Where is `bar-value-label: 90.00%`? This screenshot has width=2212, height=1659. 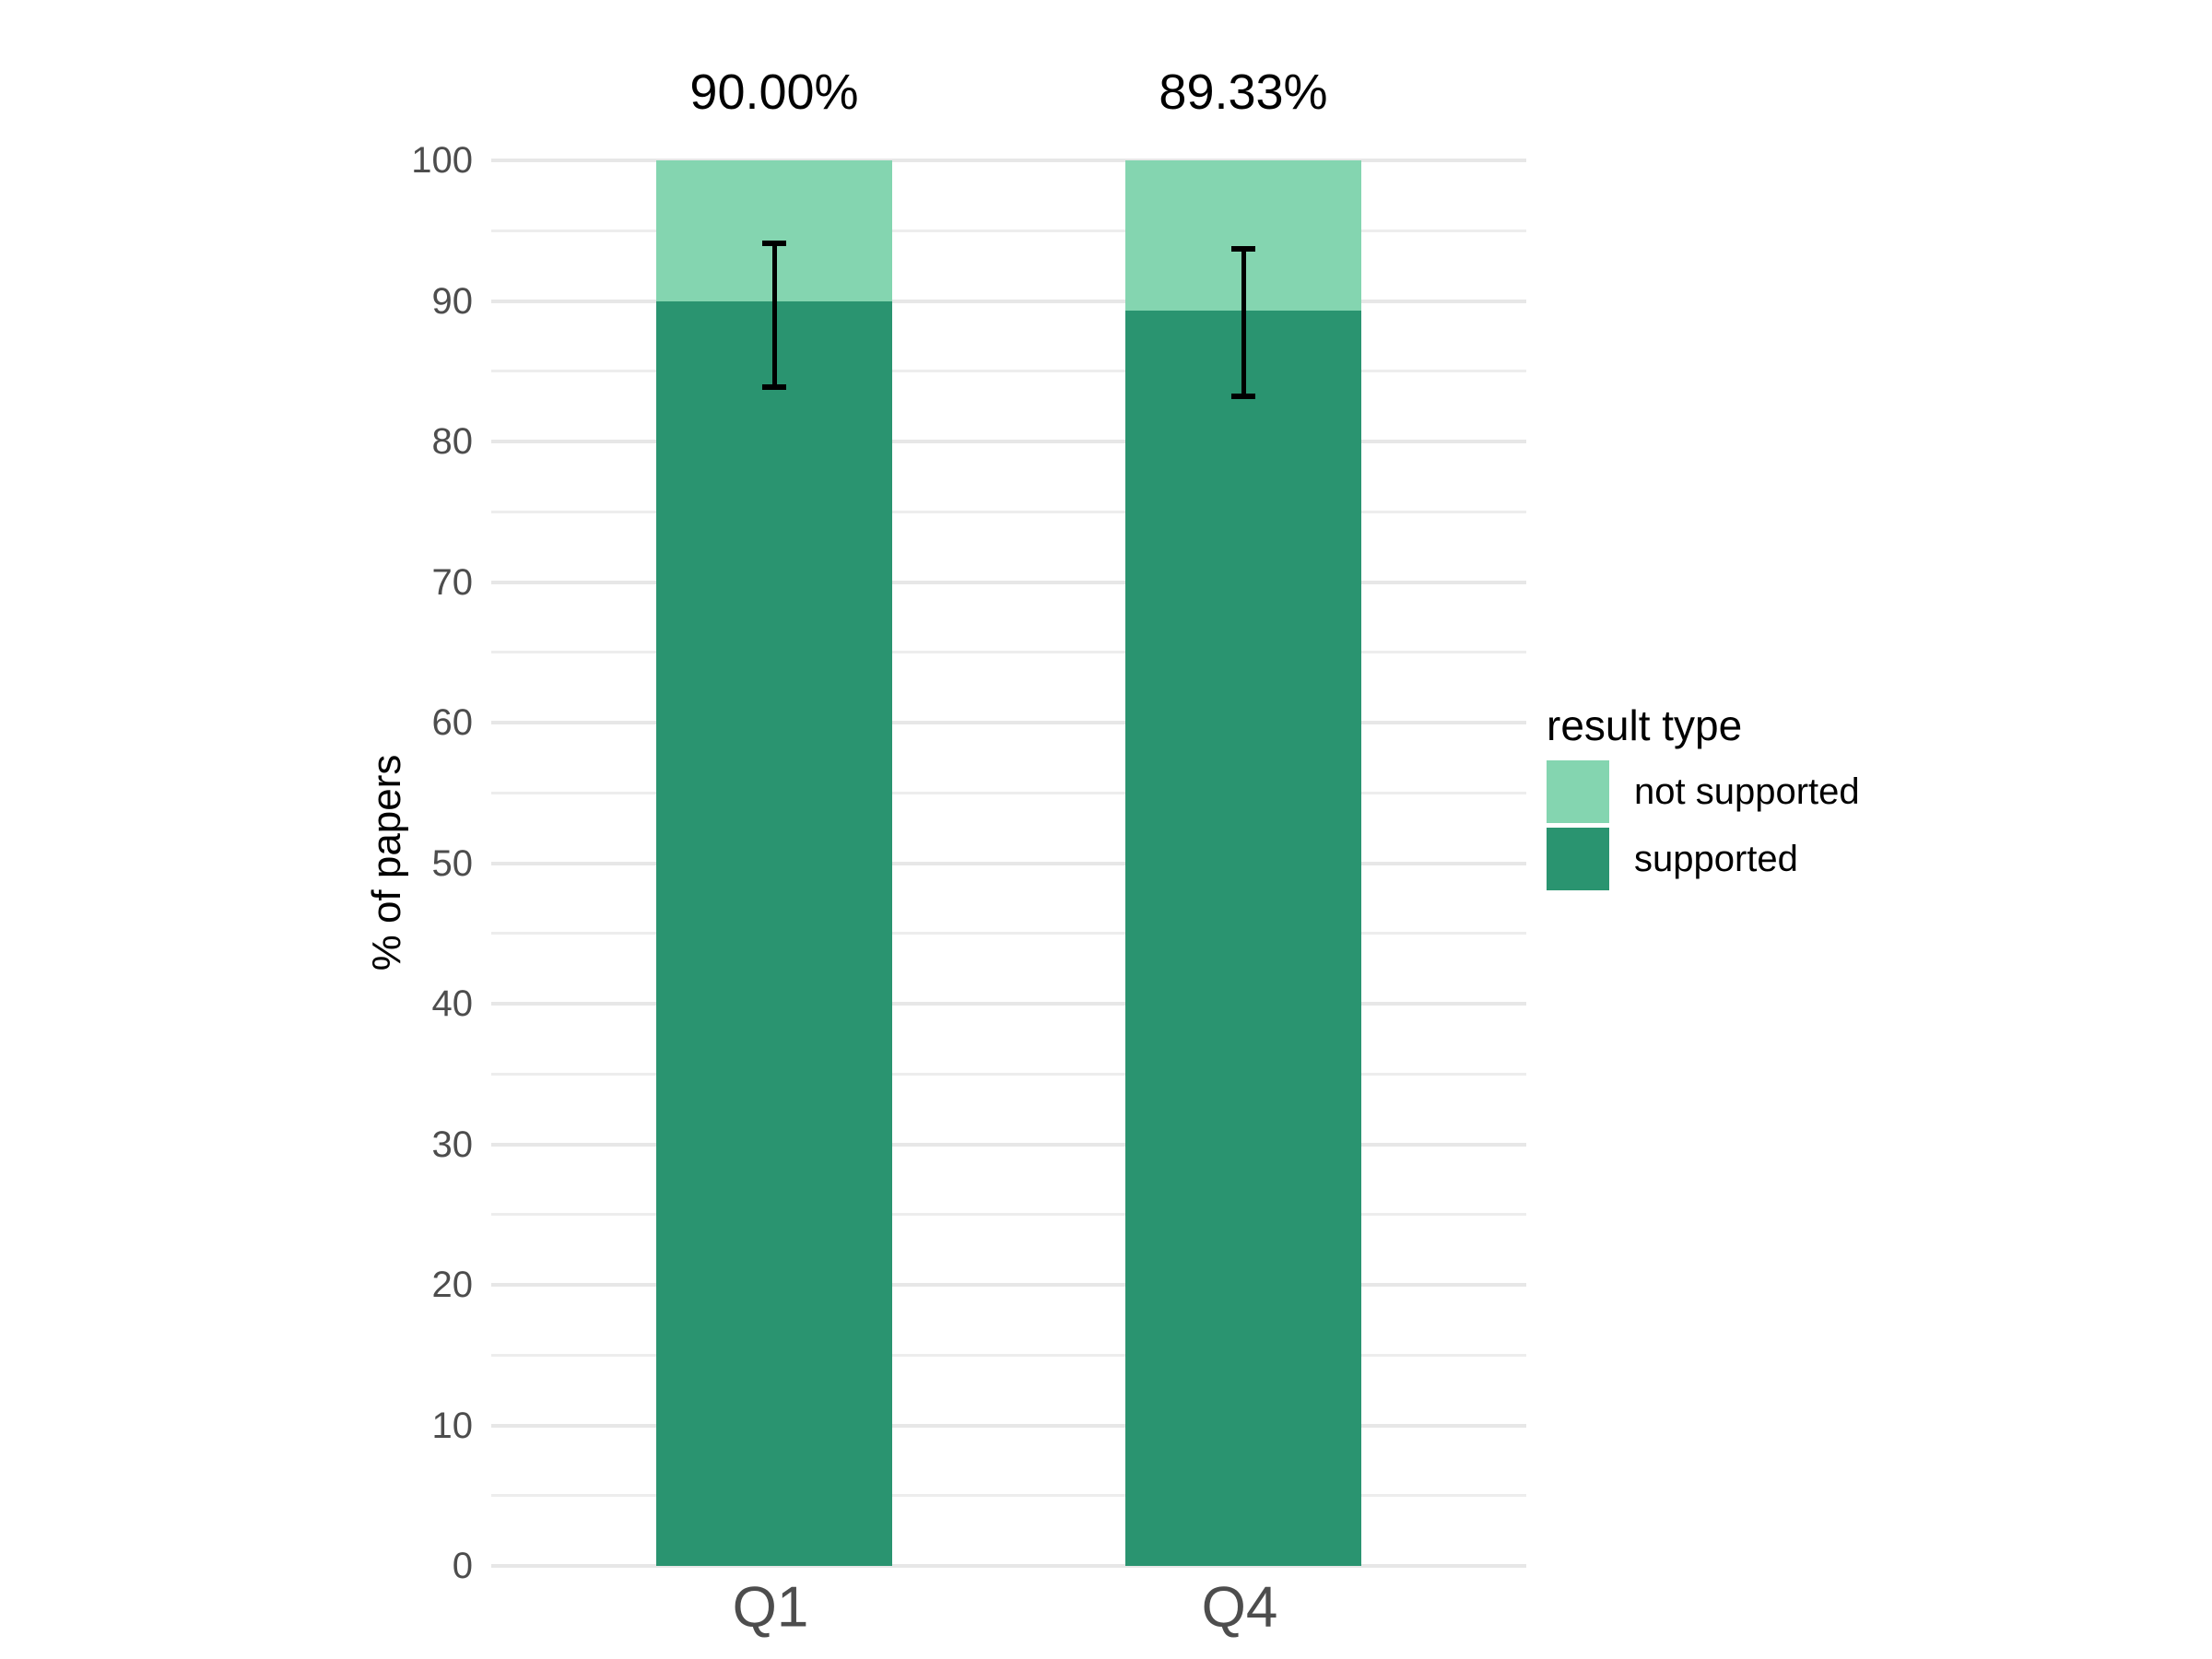
bar-value-label: 90.00% is located at coordinates (774, 92).